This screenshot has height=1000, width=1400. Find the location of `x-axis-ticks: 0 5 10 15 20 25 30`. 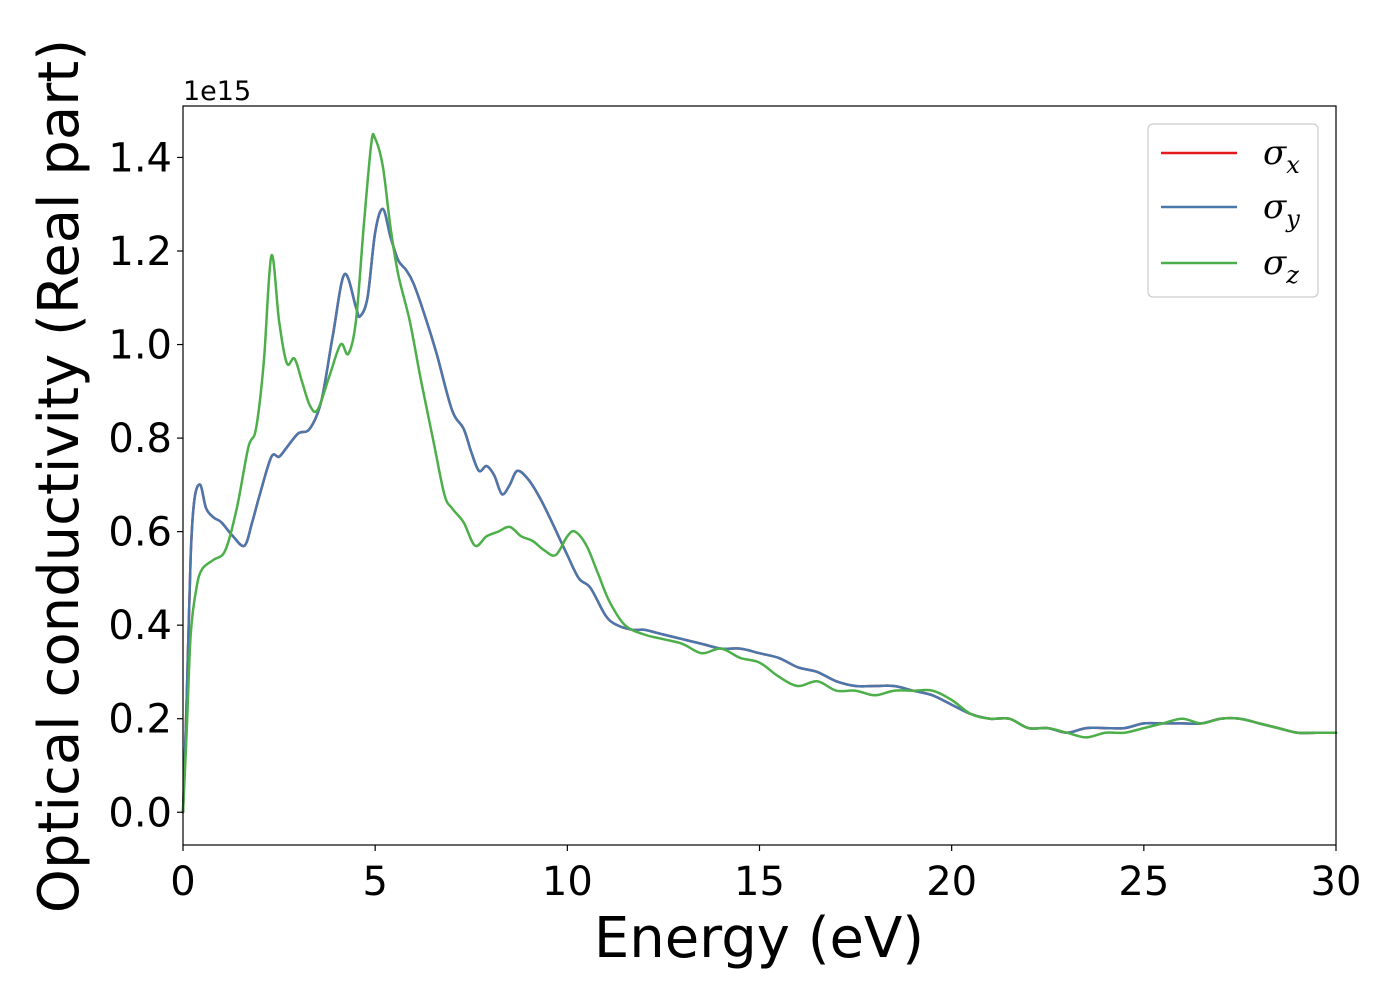

x-axis-ticks: 0 5 10 15 20 25 30 is located at coordinates (765, 875).